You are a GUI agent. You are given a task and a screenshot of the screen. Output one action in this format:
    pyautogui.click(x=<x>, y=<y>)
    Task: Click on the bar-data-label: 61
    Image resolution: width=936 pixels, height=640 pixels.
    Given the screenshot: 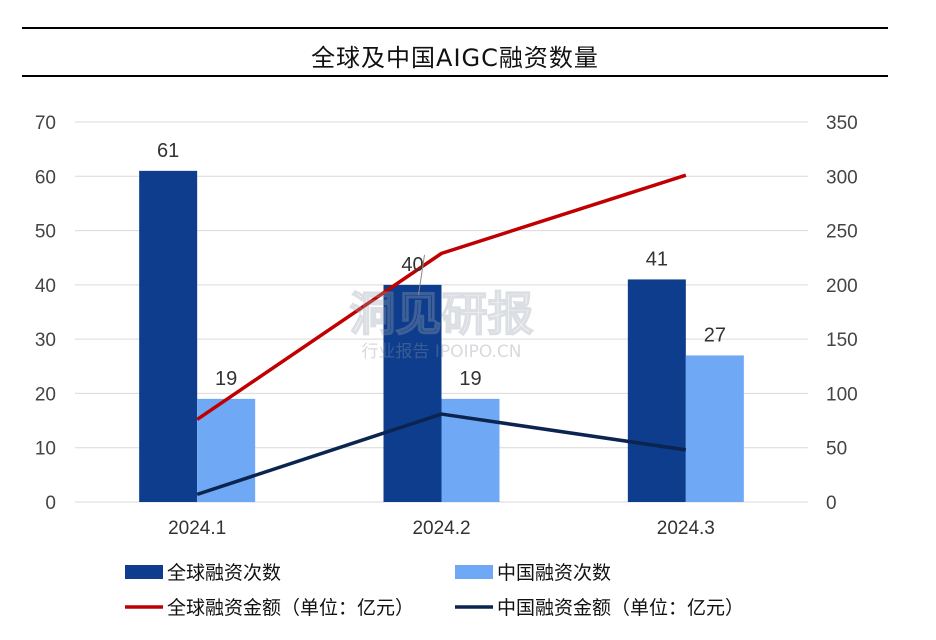 What is the action you would take?
    pyautogui.click(x=168, y=151)
    